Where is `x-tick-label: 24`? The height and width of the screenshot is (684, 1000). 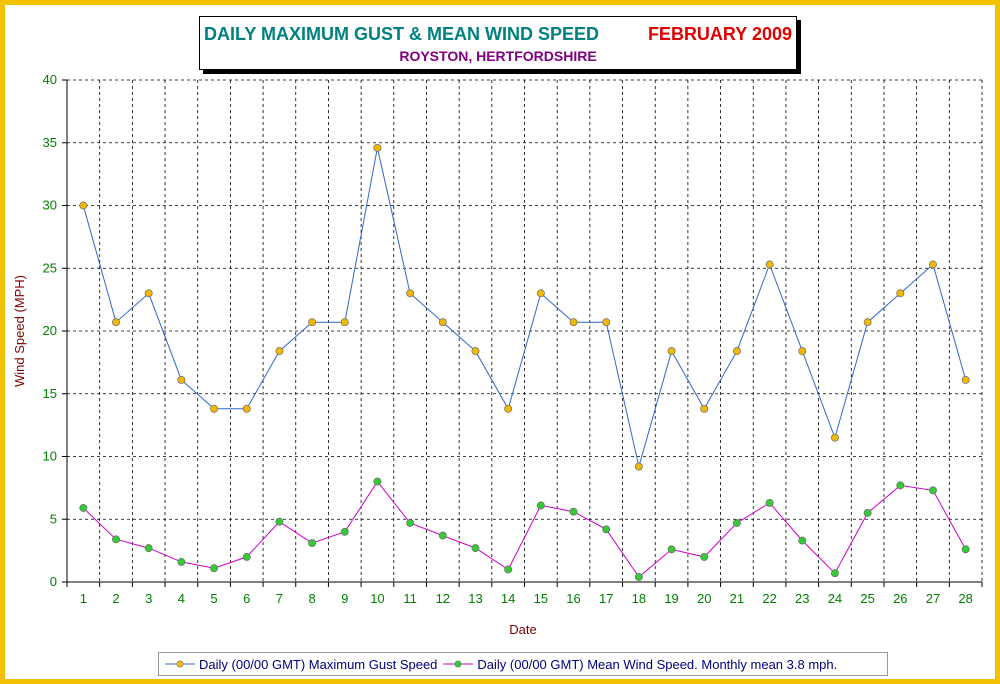 x-tick-label: 24 is located at coordinates (835, 598).